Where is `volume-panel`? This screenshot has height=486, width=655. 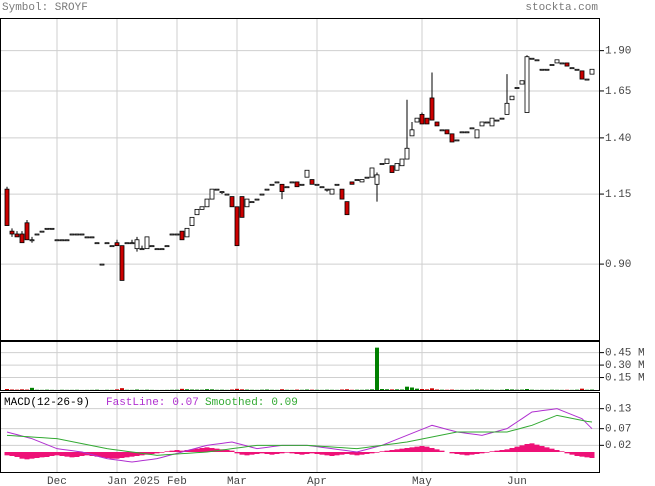
volume-panel is located at coordinates (300, 366).